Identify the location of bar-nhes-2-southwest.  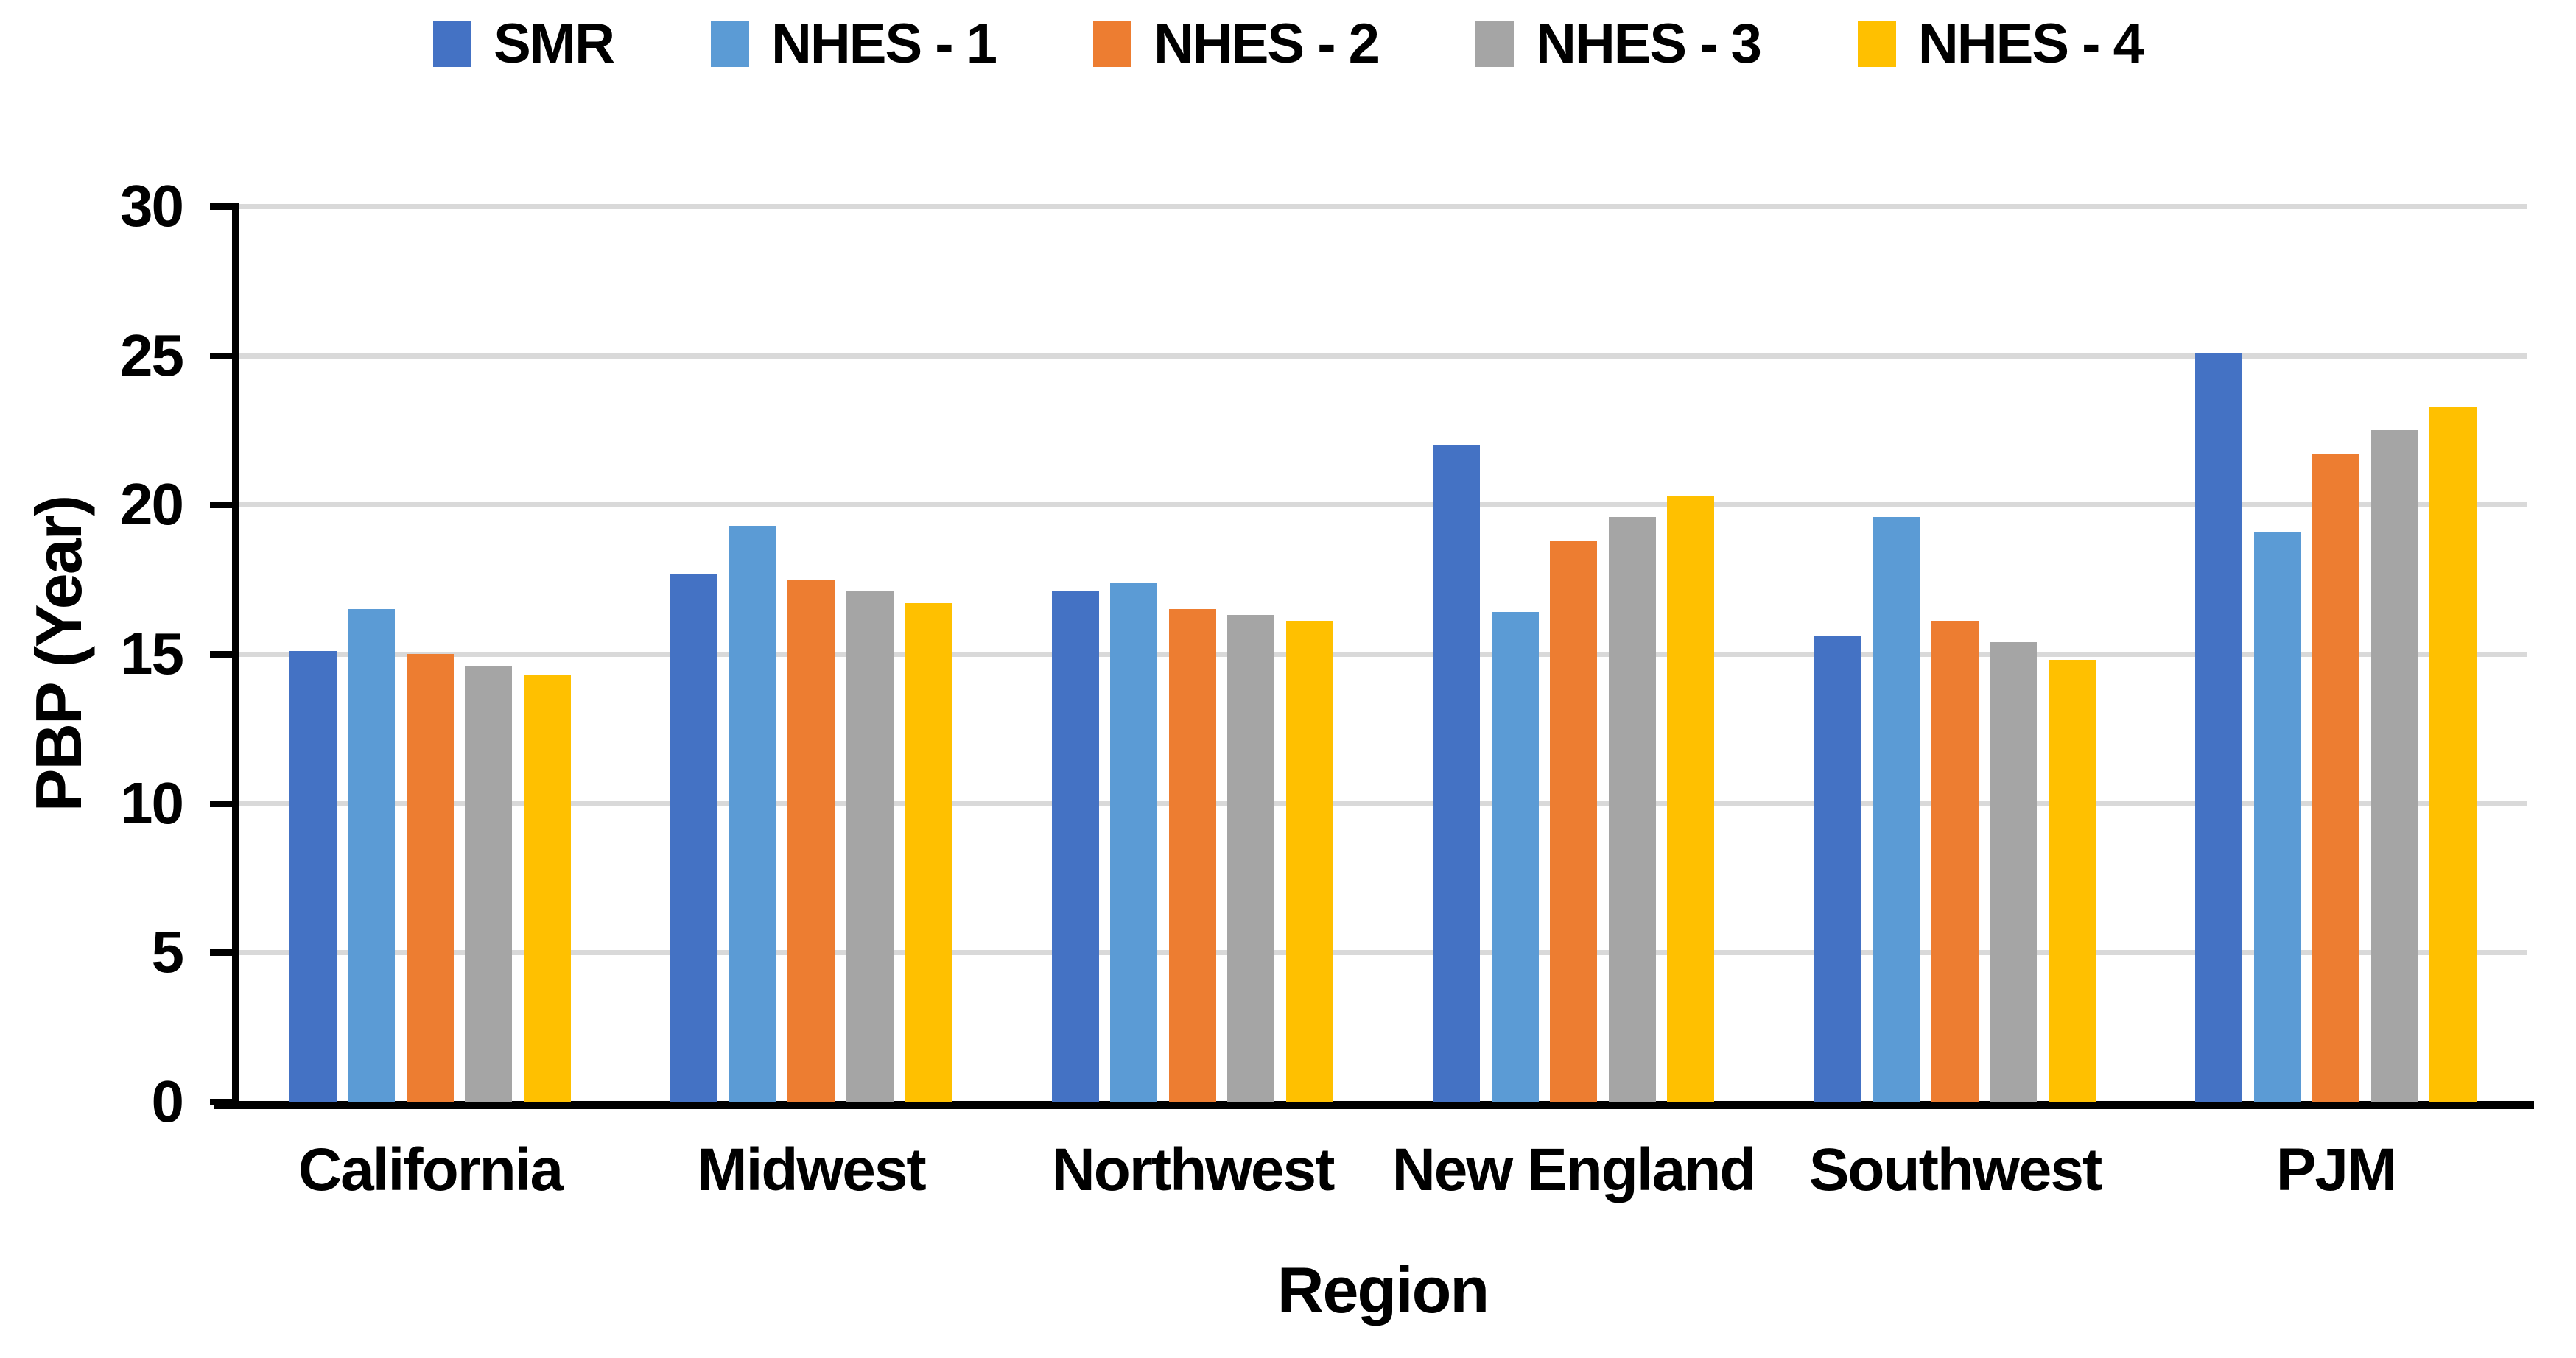
(1955, 862).